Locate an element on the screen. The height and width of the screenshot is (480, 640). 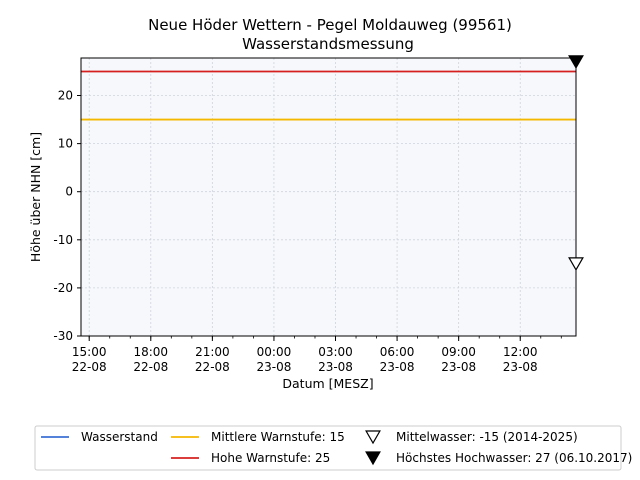
legend-label: Hohe Warnstufe: 25 is located at coordinates (270, 458).